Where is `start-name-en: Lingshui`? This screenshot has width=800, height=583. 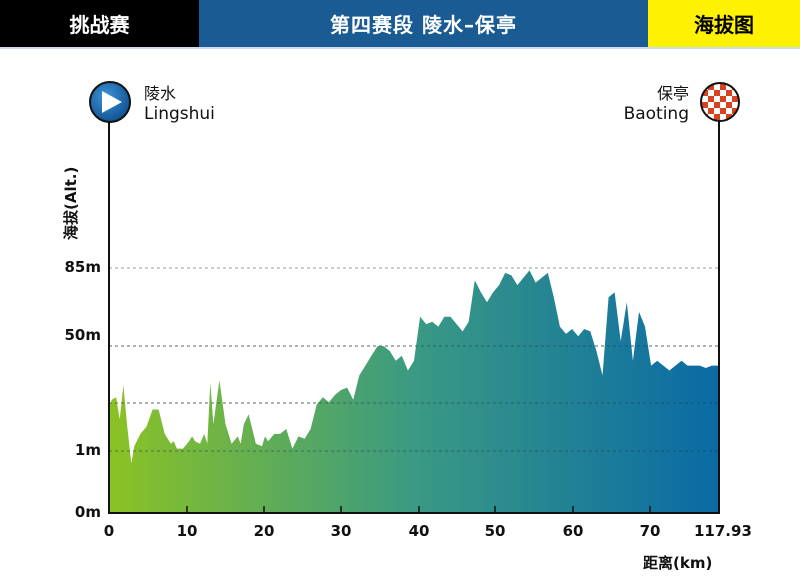 start-name-en: Lingshui is located at coordinates (179, 114).